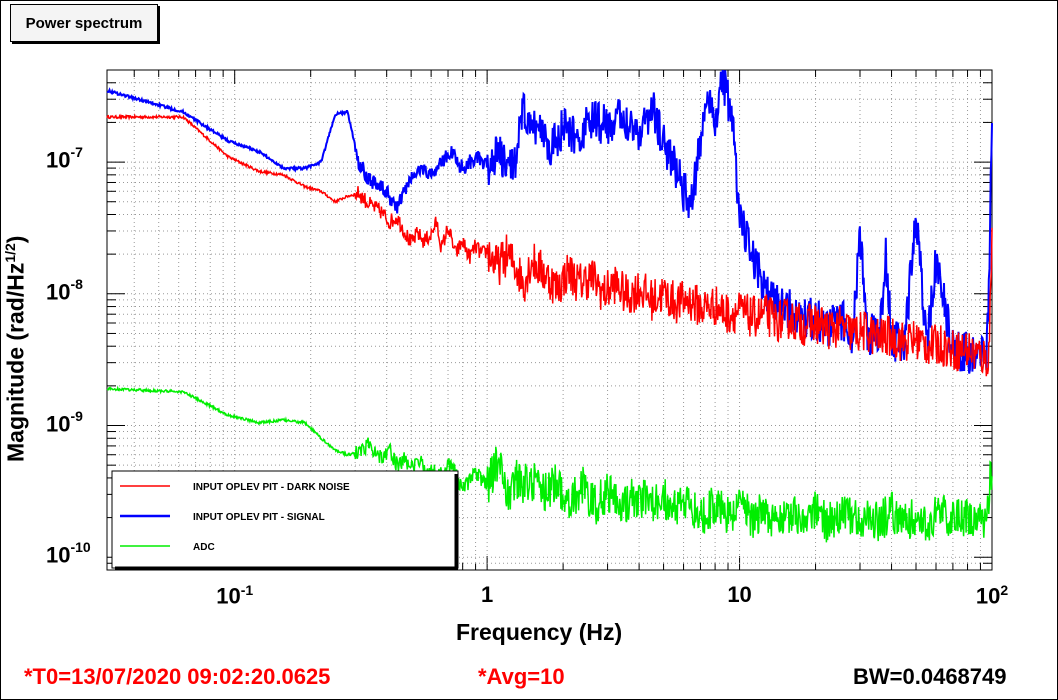 This screenshot has height=700, width=1058. I want to click on y-tick-label: 10⁻¹⁰, so click(68, 553).